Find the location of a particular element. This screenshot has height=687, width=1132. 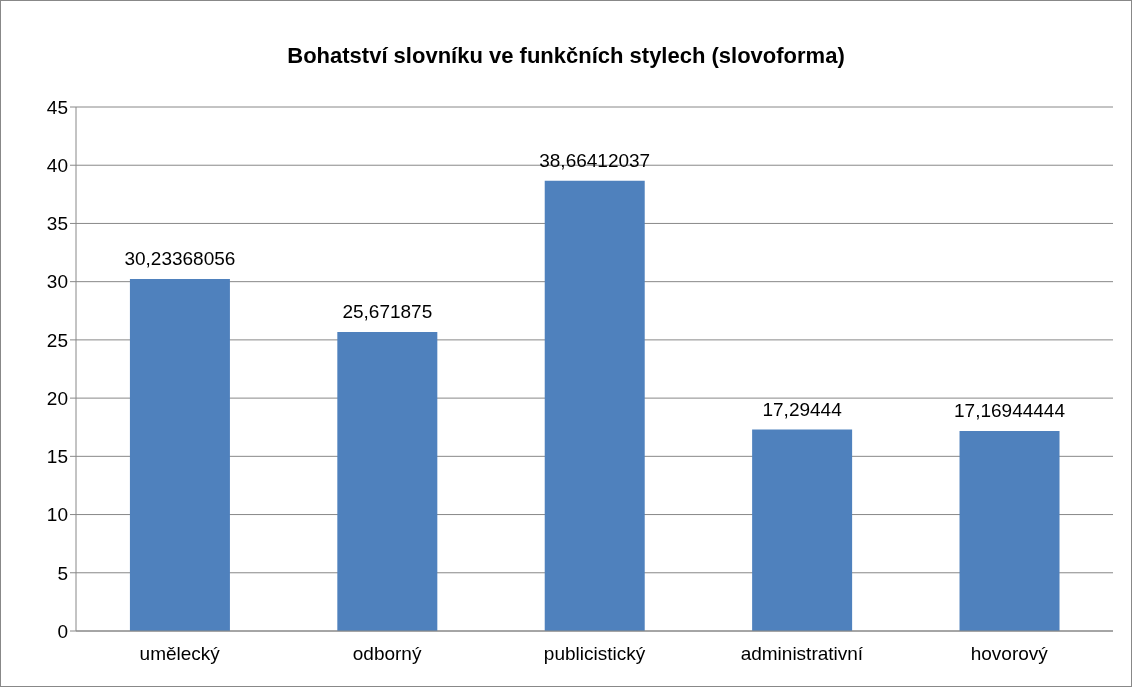

y-tick-label: 0 is located at coordinates (62, 631).